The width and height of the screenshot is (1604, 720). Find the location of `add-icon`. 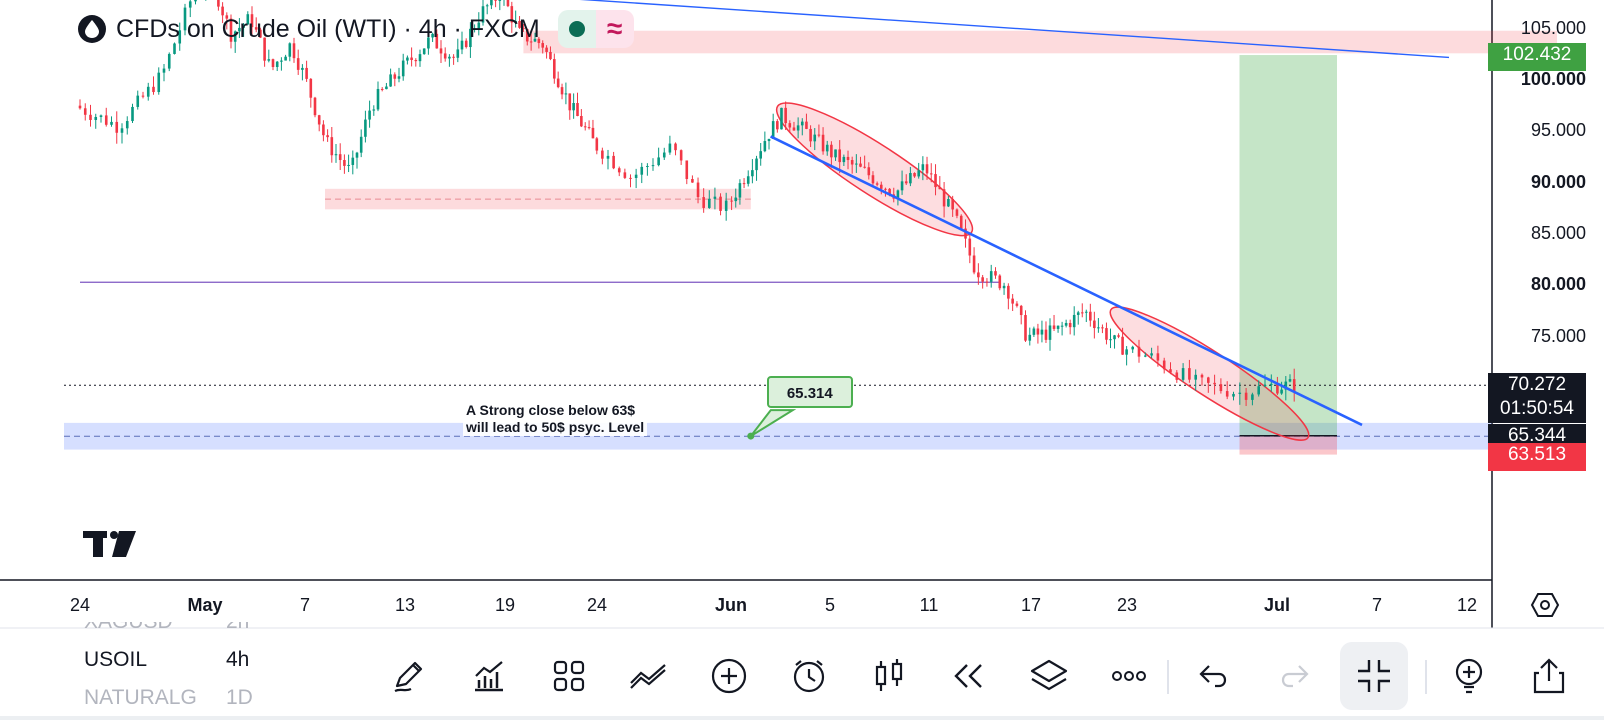

add-icon is located at coordinates (729, 676).